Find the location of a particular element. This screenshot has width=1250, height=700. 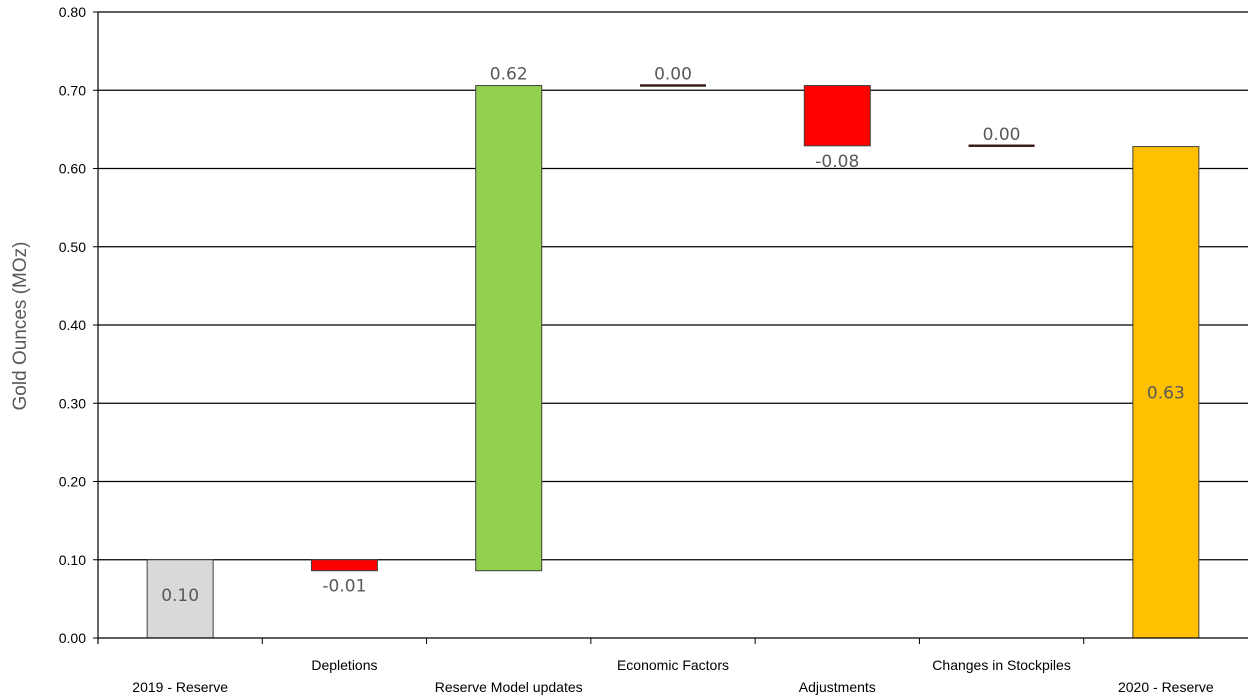

data-label: 0.62 is located at coordinates (509, 75).